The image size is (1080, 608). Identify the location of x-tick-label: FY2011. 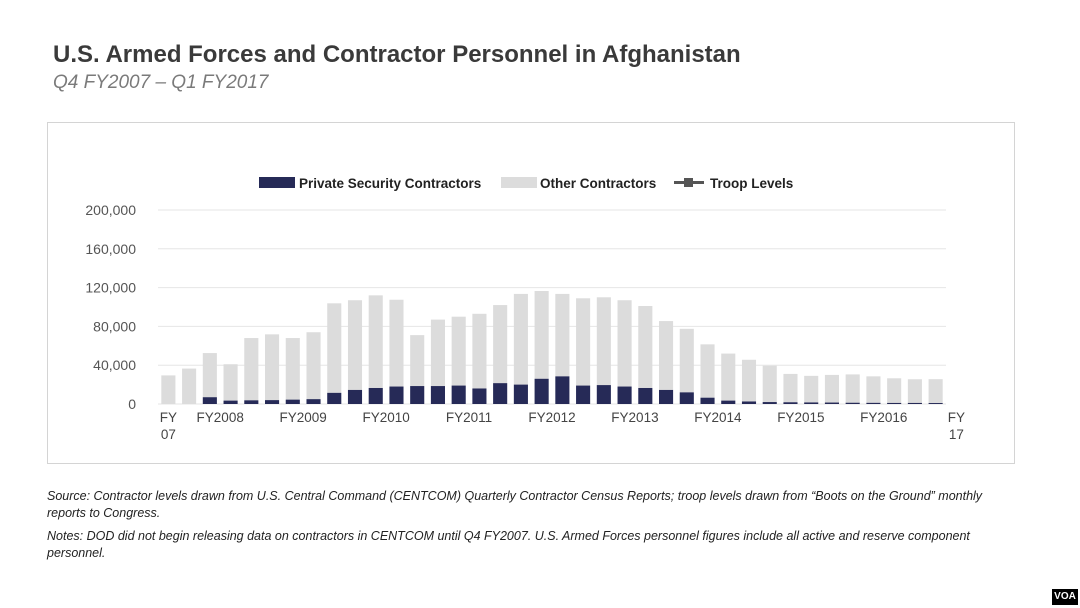
(469, 417).